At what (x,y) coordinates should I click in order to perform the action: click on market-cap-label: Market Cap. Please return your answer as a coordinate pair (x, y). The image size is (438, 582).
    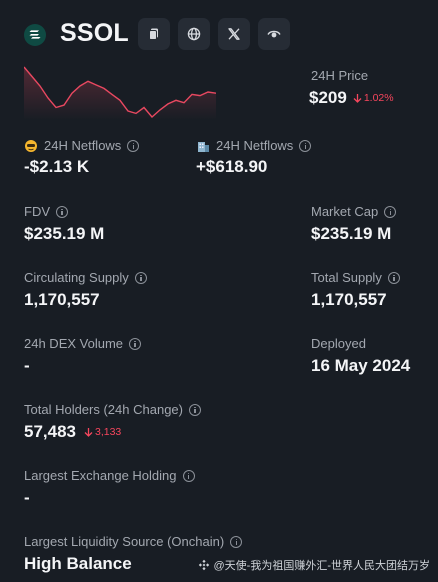
    Looking at the image, I should click on (354, 211).